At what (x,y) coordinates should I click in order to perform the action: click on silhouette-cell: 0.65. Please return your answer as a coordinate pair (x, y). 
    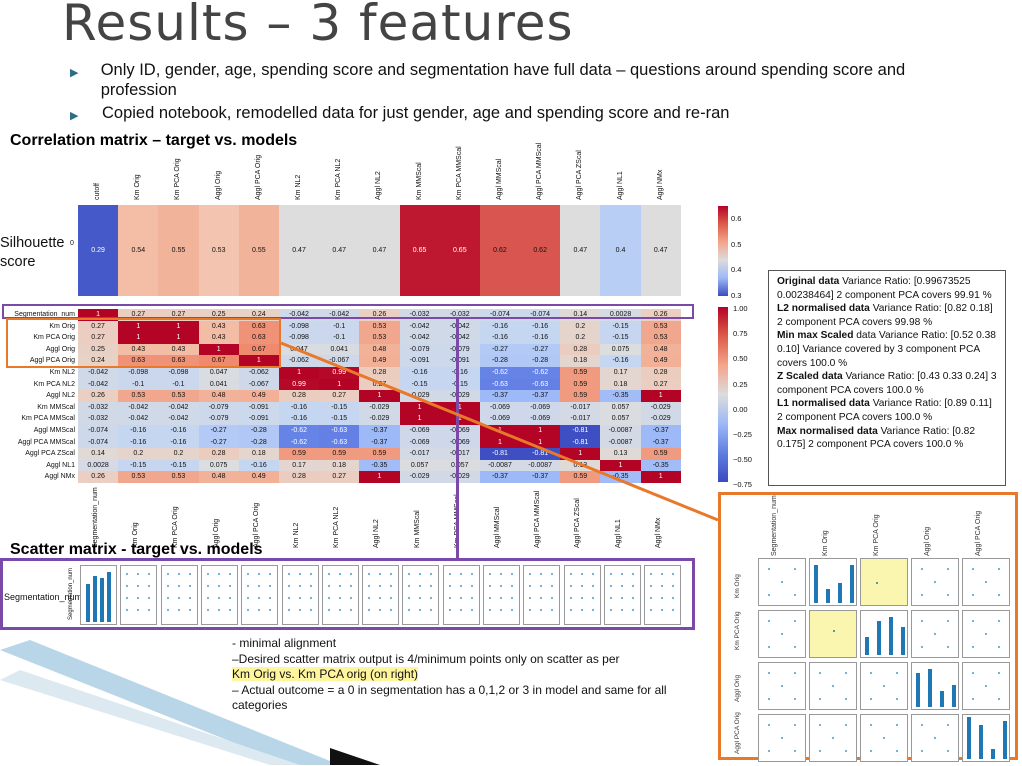
    Looking at the image, I should click on (459, 250).